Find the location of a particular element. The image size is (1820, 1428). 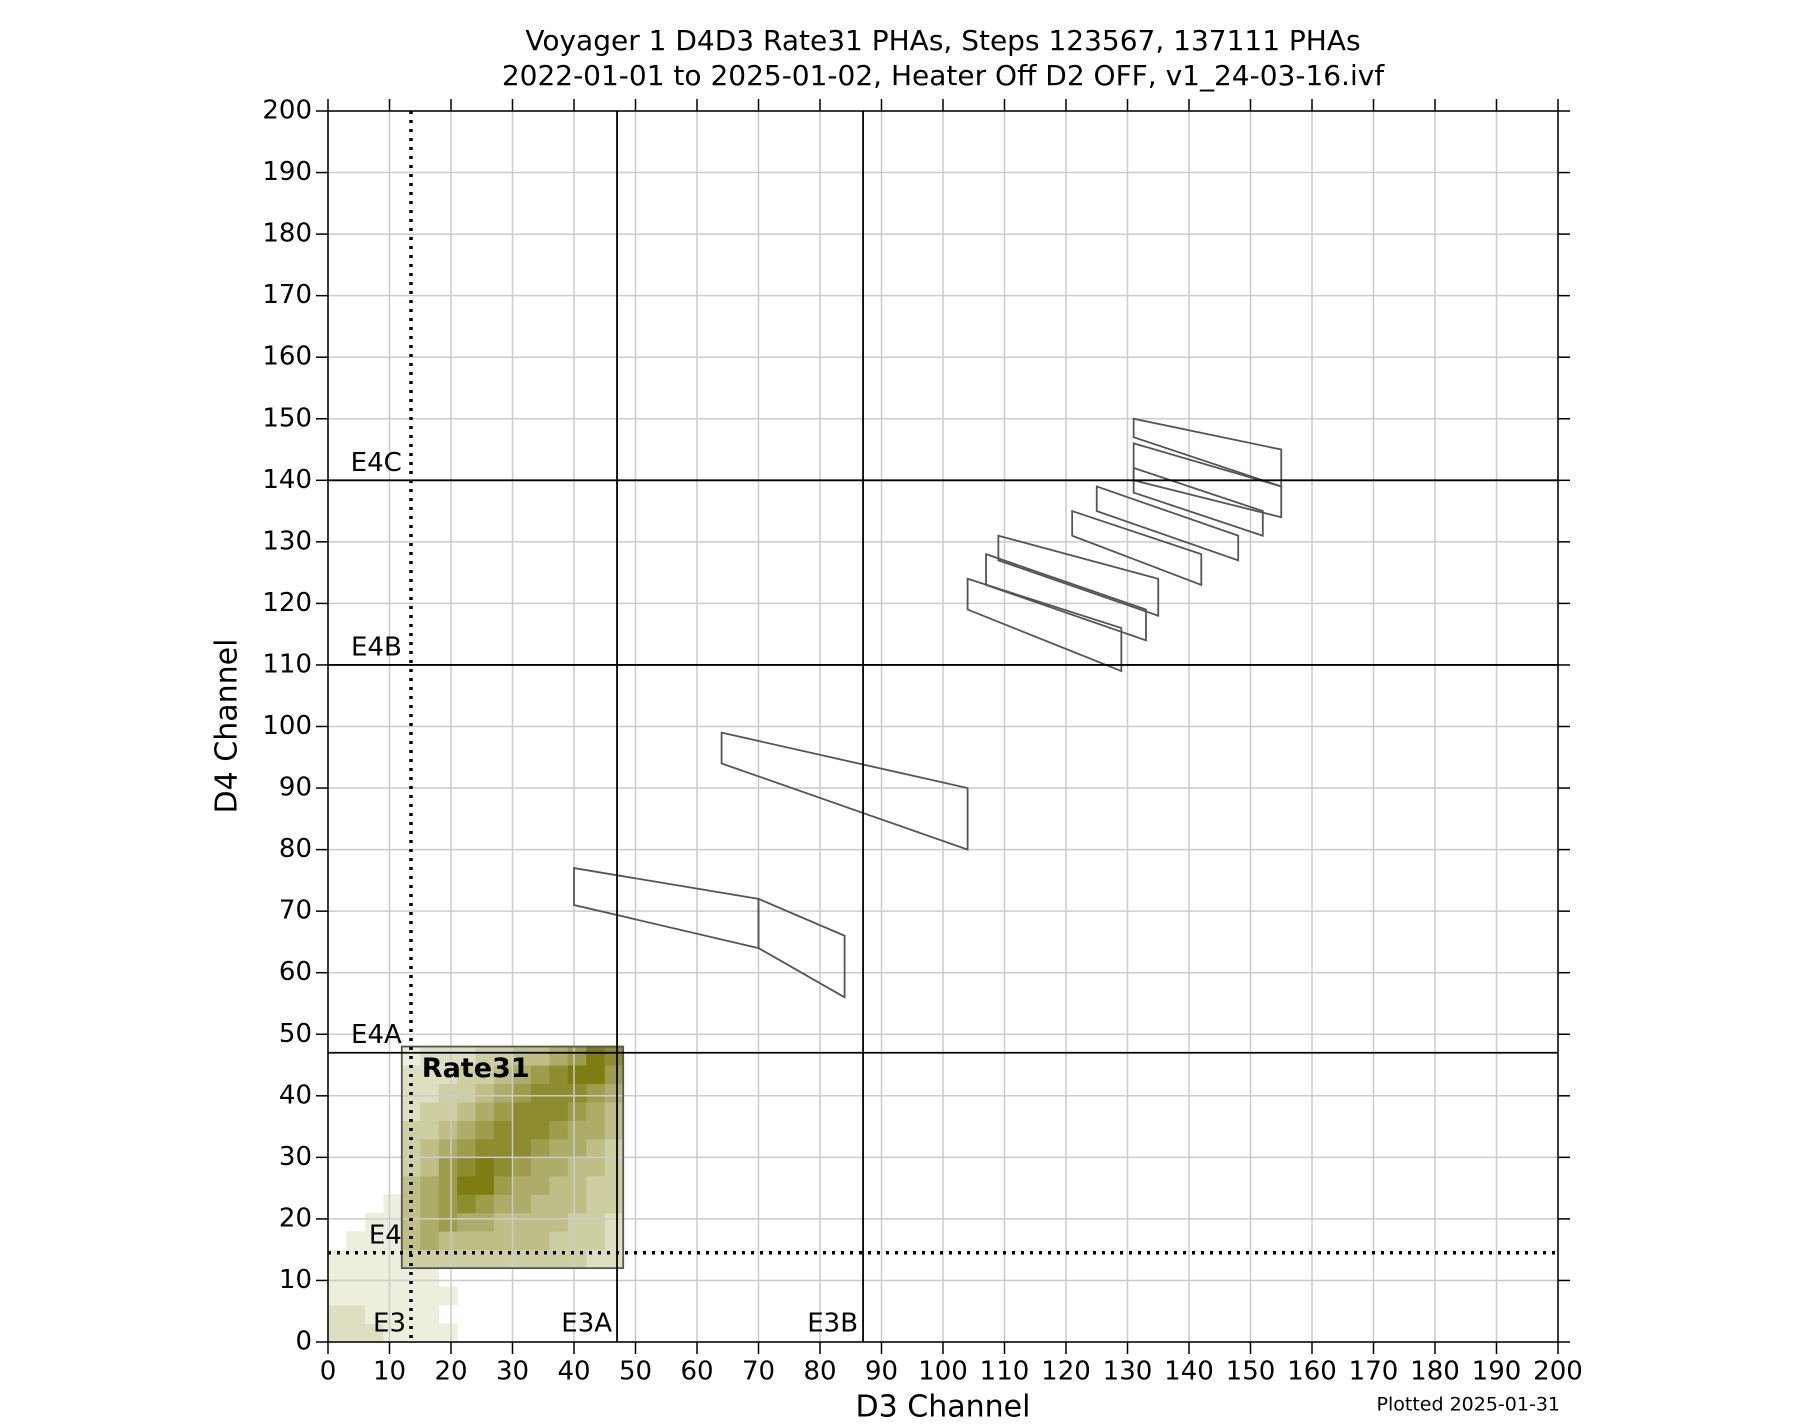

x-tick-label: 10 is located at coordinates (389, 1372).